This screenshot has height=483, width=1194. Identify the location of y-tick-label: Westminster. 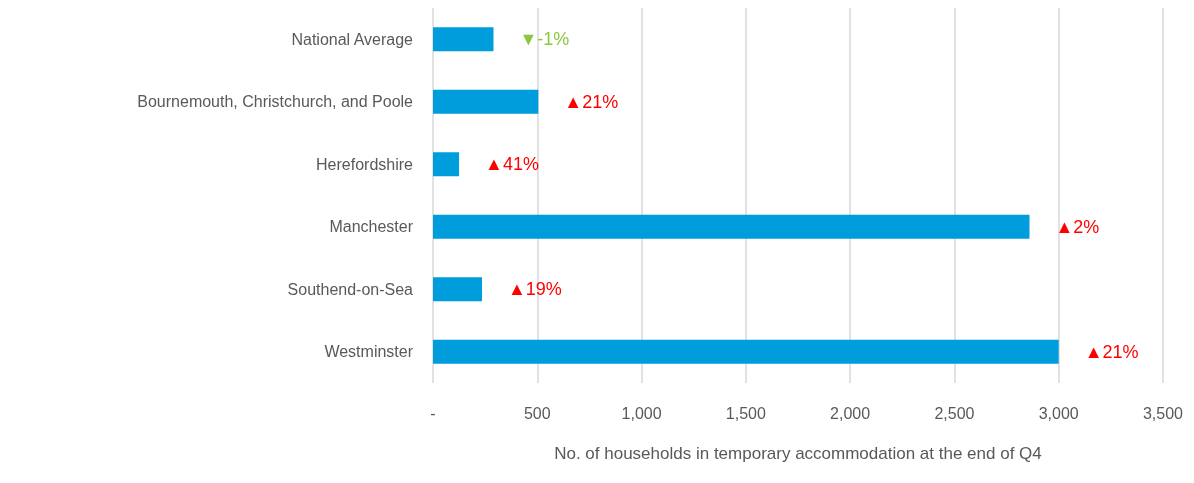
(369, 352).